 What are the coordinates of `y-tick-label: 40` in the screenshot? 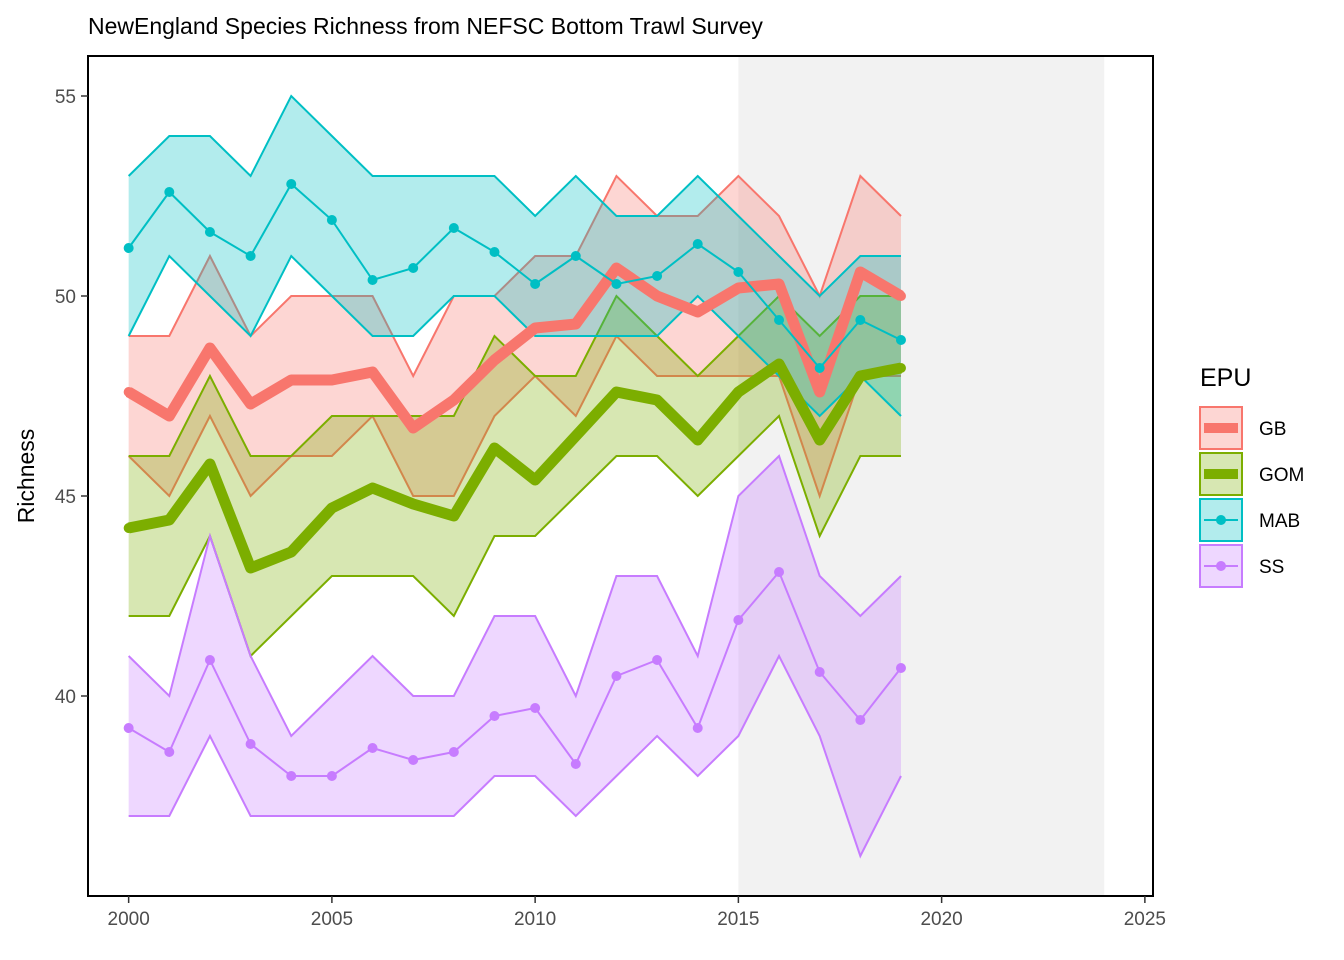 It's located at (65, 697).